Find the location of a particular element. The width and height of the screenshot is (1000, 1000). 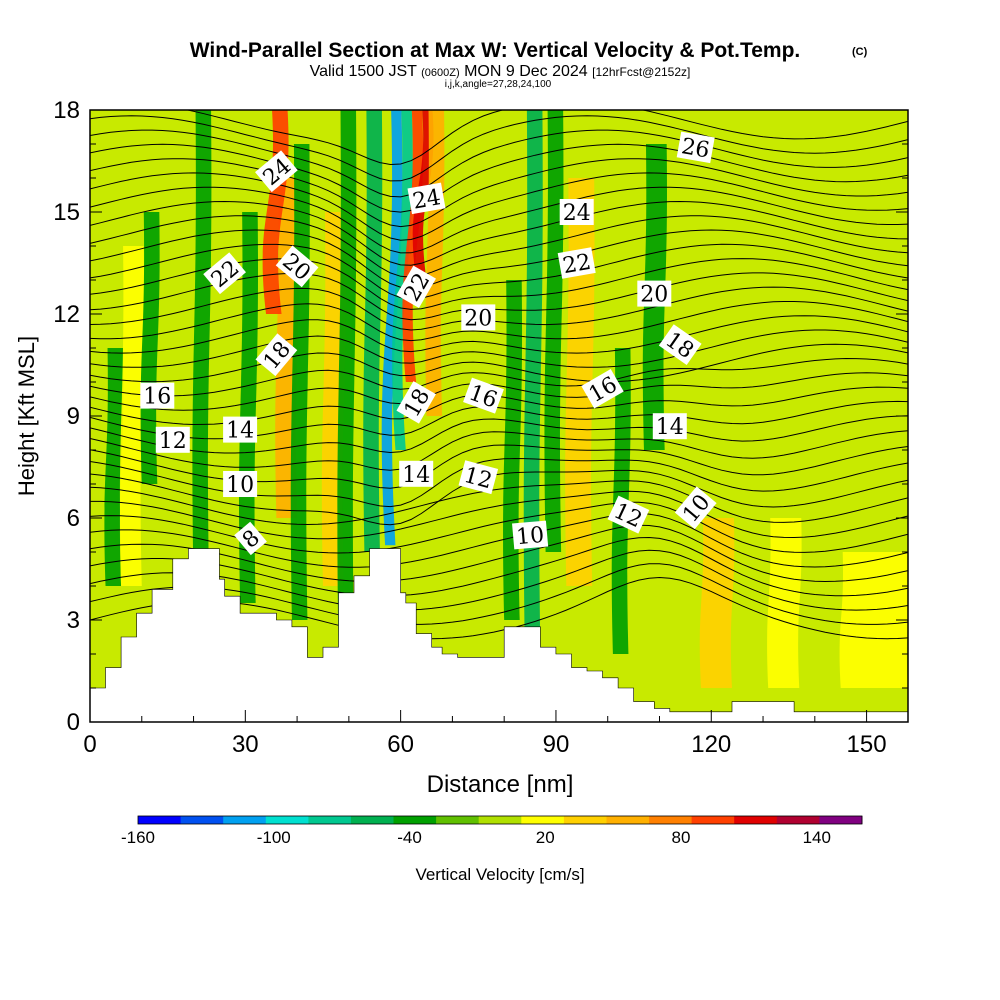

contour-label-text: 12 is located at coordinates (173, 441).